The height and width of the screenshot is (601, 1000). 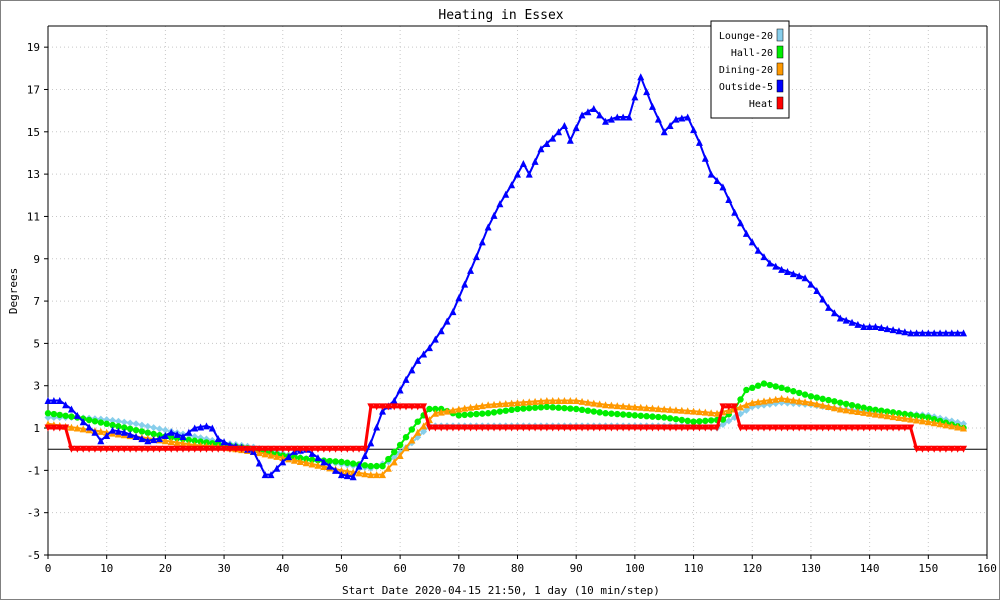 What do you see at coordinates (752, 568) in the screenshot?
I see `x-tick-label: 120` at bounding box center [752, 568].